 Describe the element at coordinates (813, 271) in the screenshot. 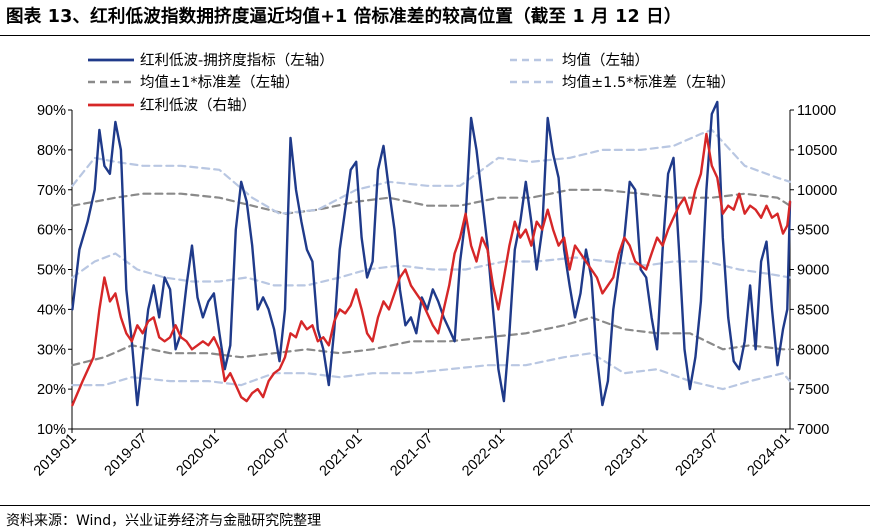

I see `right-tick-label: 9000` at that location.